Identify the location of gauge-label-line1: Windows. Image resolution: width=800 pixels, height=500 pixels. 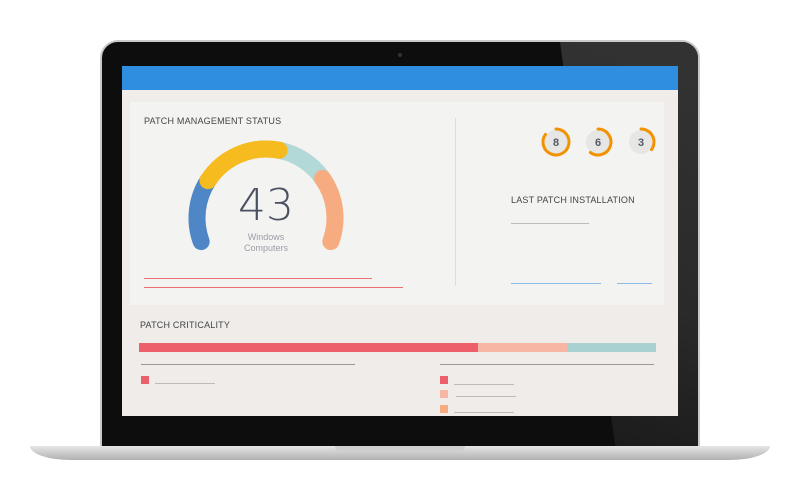
(266, 237).